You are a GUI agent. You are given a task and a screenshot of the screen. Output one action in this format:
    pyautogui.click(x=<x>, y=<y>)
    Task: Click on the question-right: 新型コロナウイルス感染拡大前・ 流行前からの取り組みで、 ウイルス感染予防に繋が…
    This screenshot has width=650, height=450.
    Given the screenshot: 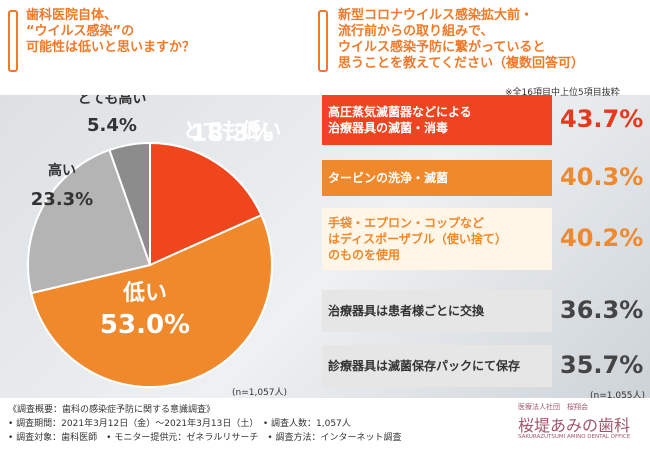 What is the action you would take?
    pyautogui.click(x=461, y=39)
    